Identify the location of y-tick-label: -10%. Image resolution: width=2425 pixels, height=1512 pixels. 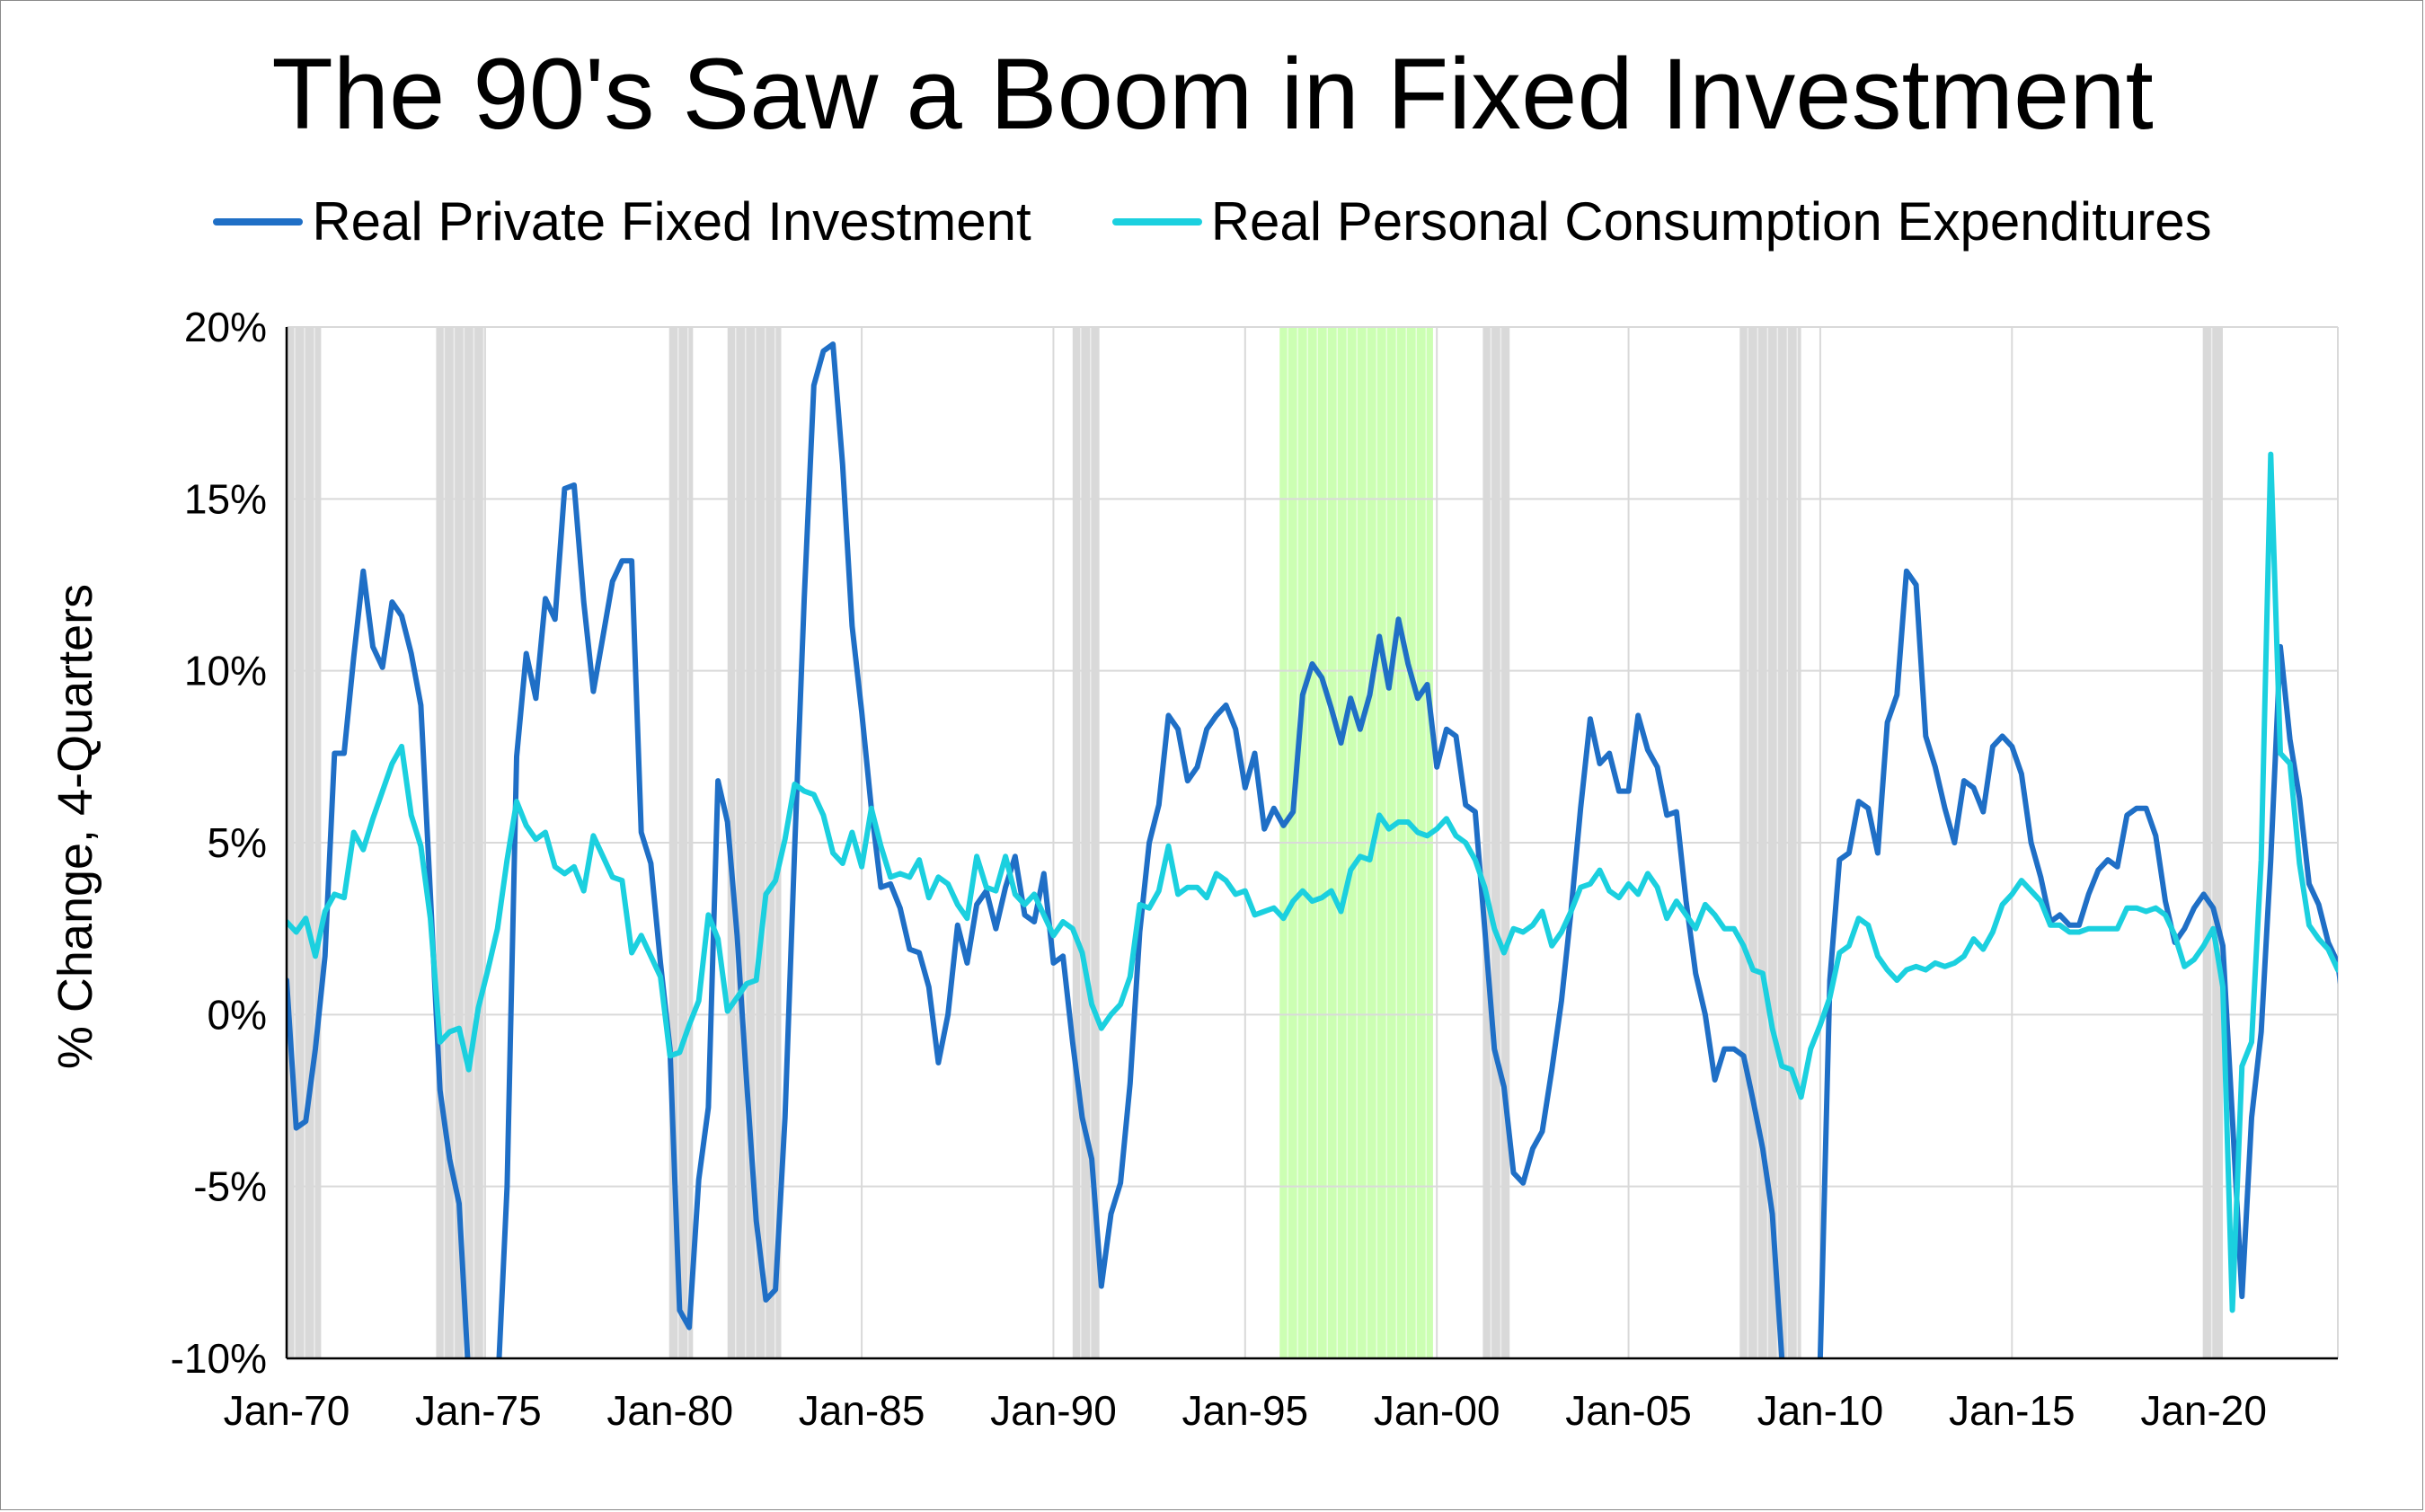
(219, 1358).